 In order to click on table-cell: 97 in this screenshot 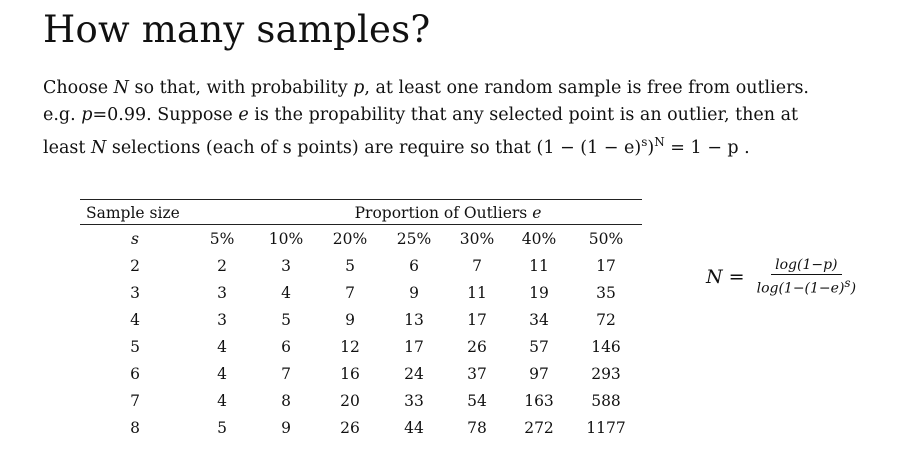, I will do `click(539, 373)`.